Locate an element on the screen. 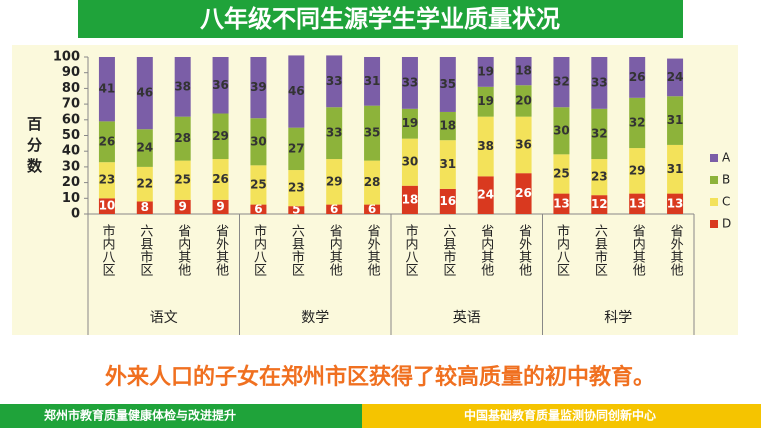 The width and height of the screenshot is (761, 428). legend-label: A is located at coordinates (726, 158).